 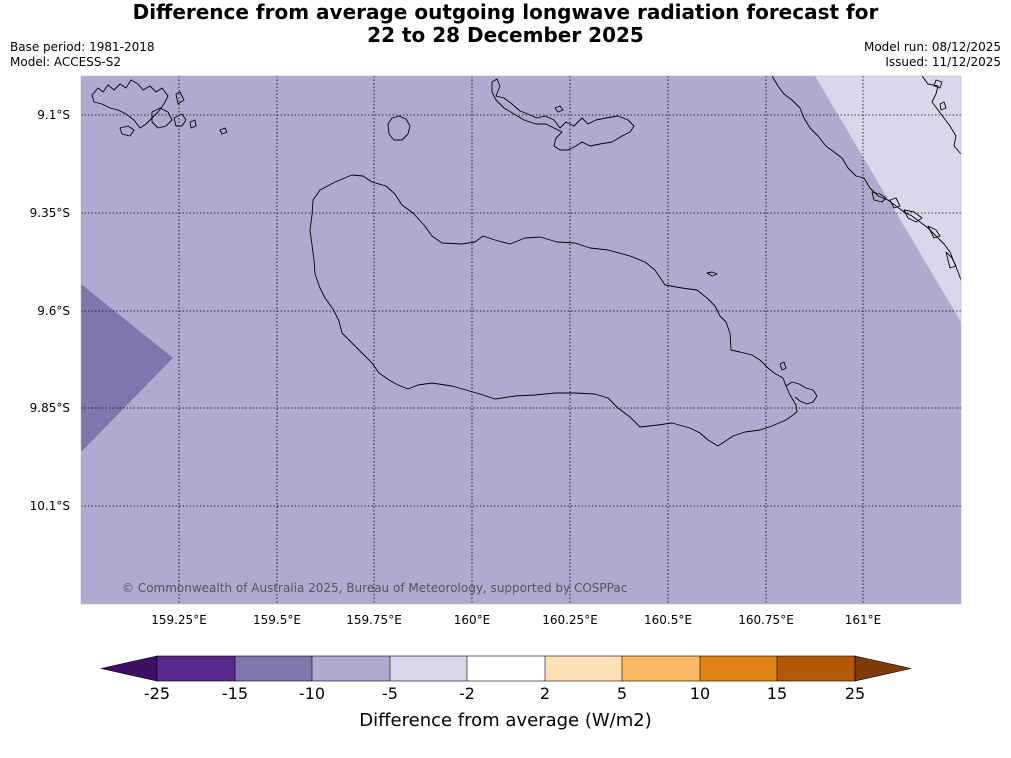 I want to click on colorbar-tick-label: 10, so click(x=700, y=693).